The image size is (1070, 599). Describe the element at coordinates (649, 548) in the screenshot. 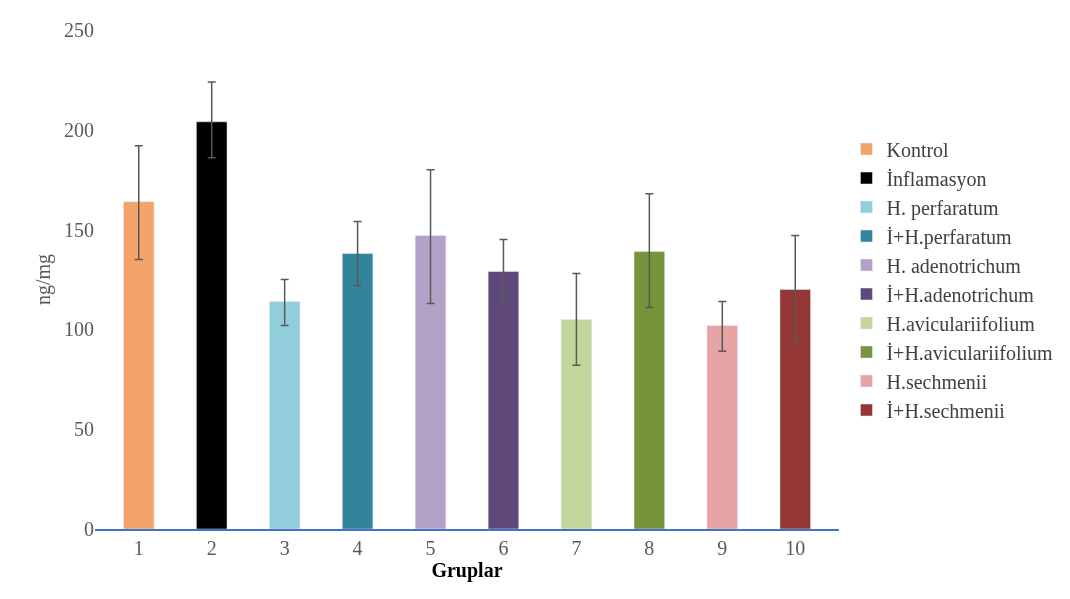

I see `x-tick-label: 8` at that location.